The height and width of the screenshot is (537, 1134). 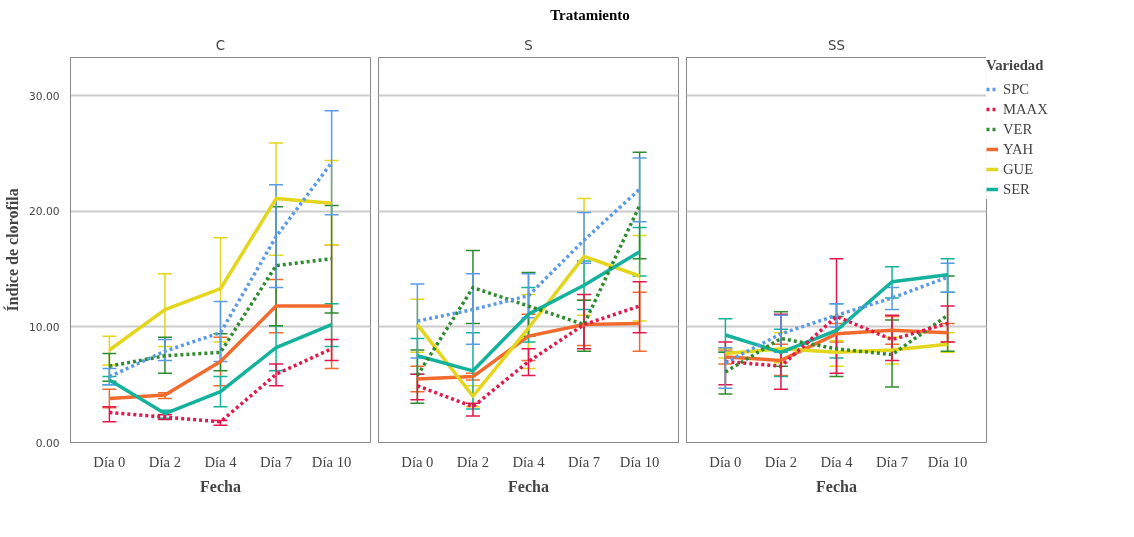 I want to click on chart-title: C, so click(x=220, y=45).